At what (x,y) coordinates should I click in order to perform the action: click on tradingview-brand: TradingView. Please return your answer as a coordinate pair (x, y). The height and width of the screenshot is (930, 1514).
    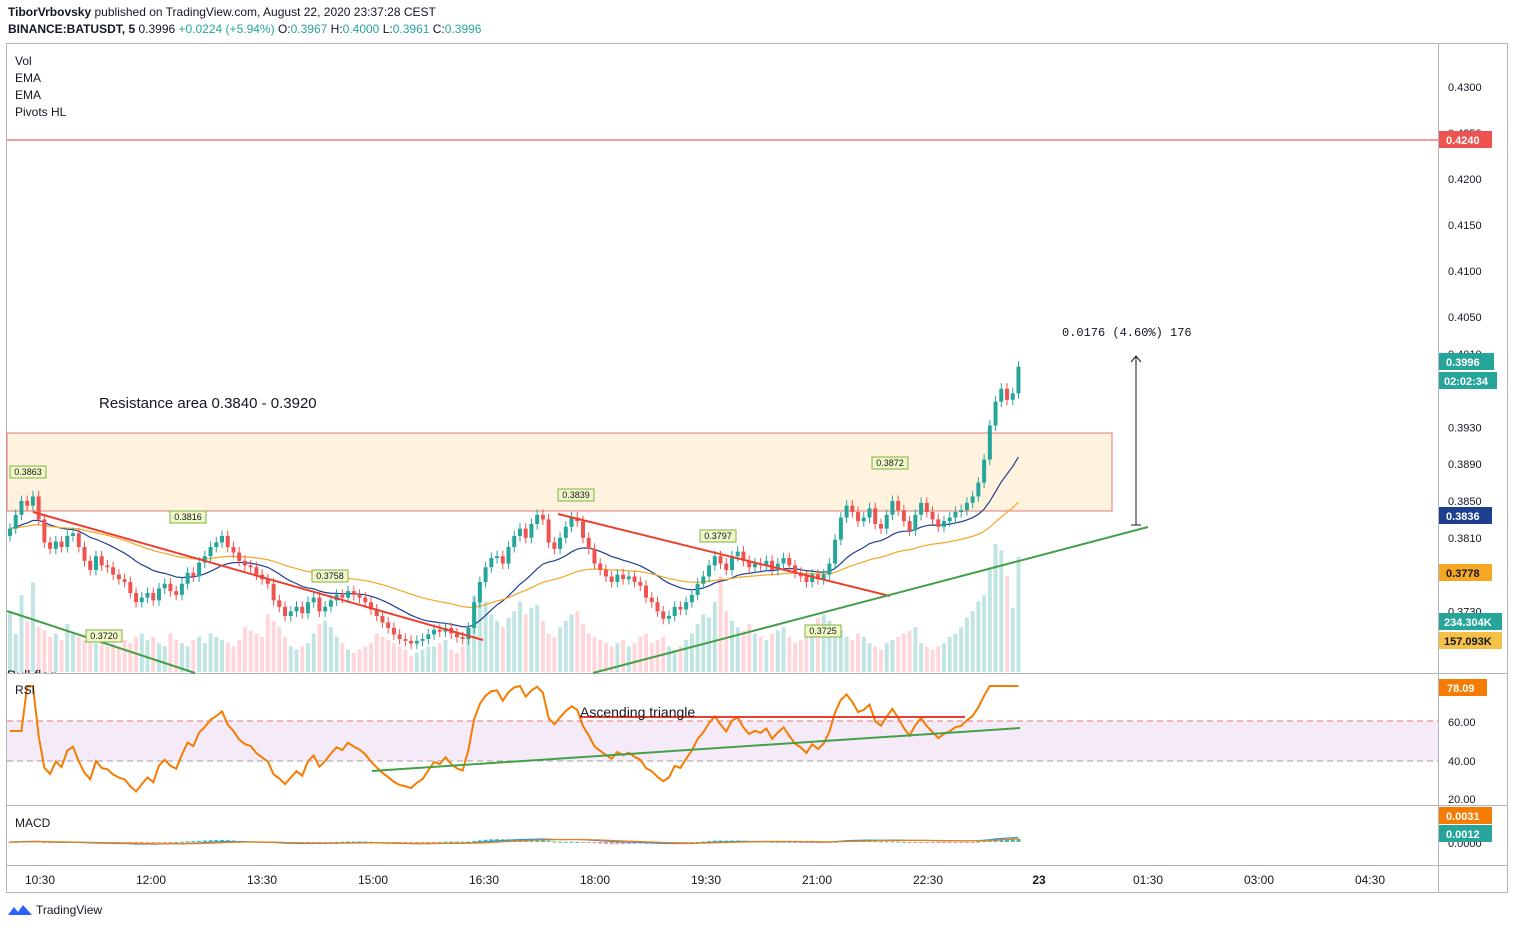
    Looking at the image, I should click on (55, 910).